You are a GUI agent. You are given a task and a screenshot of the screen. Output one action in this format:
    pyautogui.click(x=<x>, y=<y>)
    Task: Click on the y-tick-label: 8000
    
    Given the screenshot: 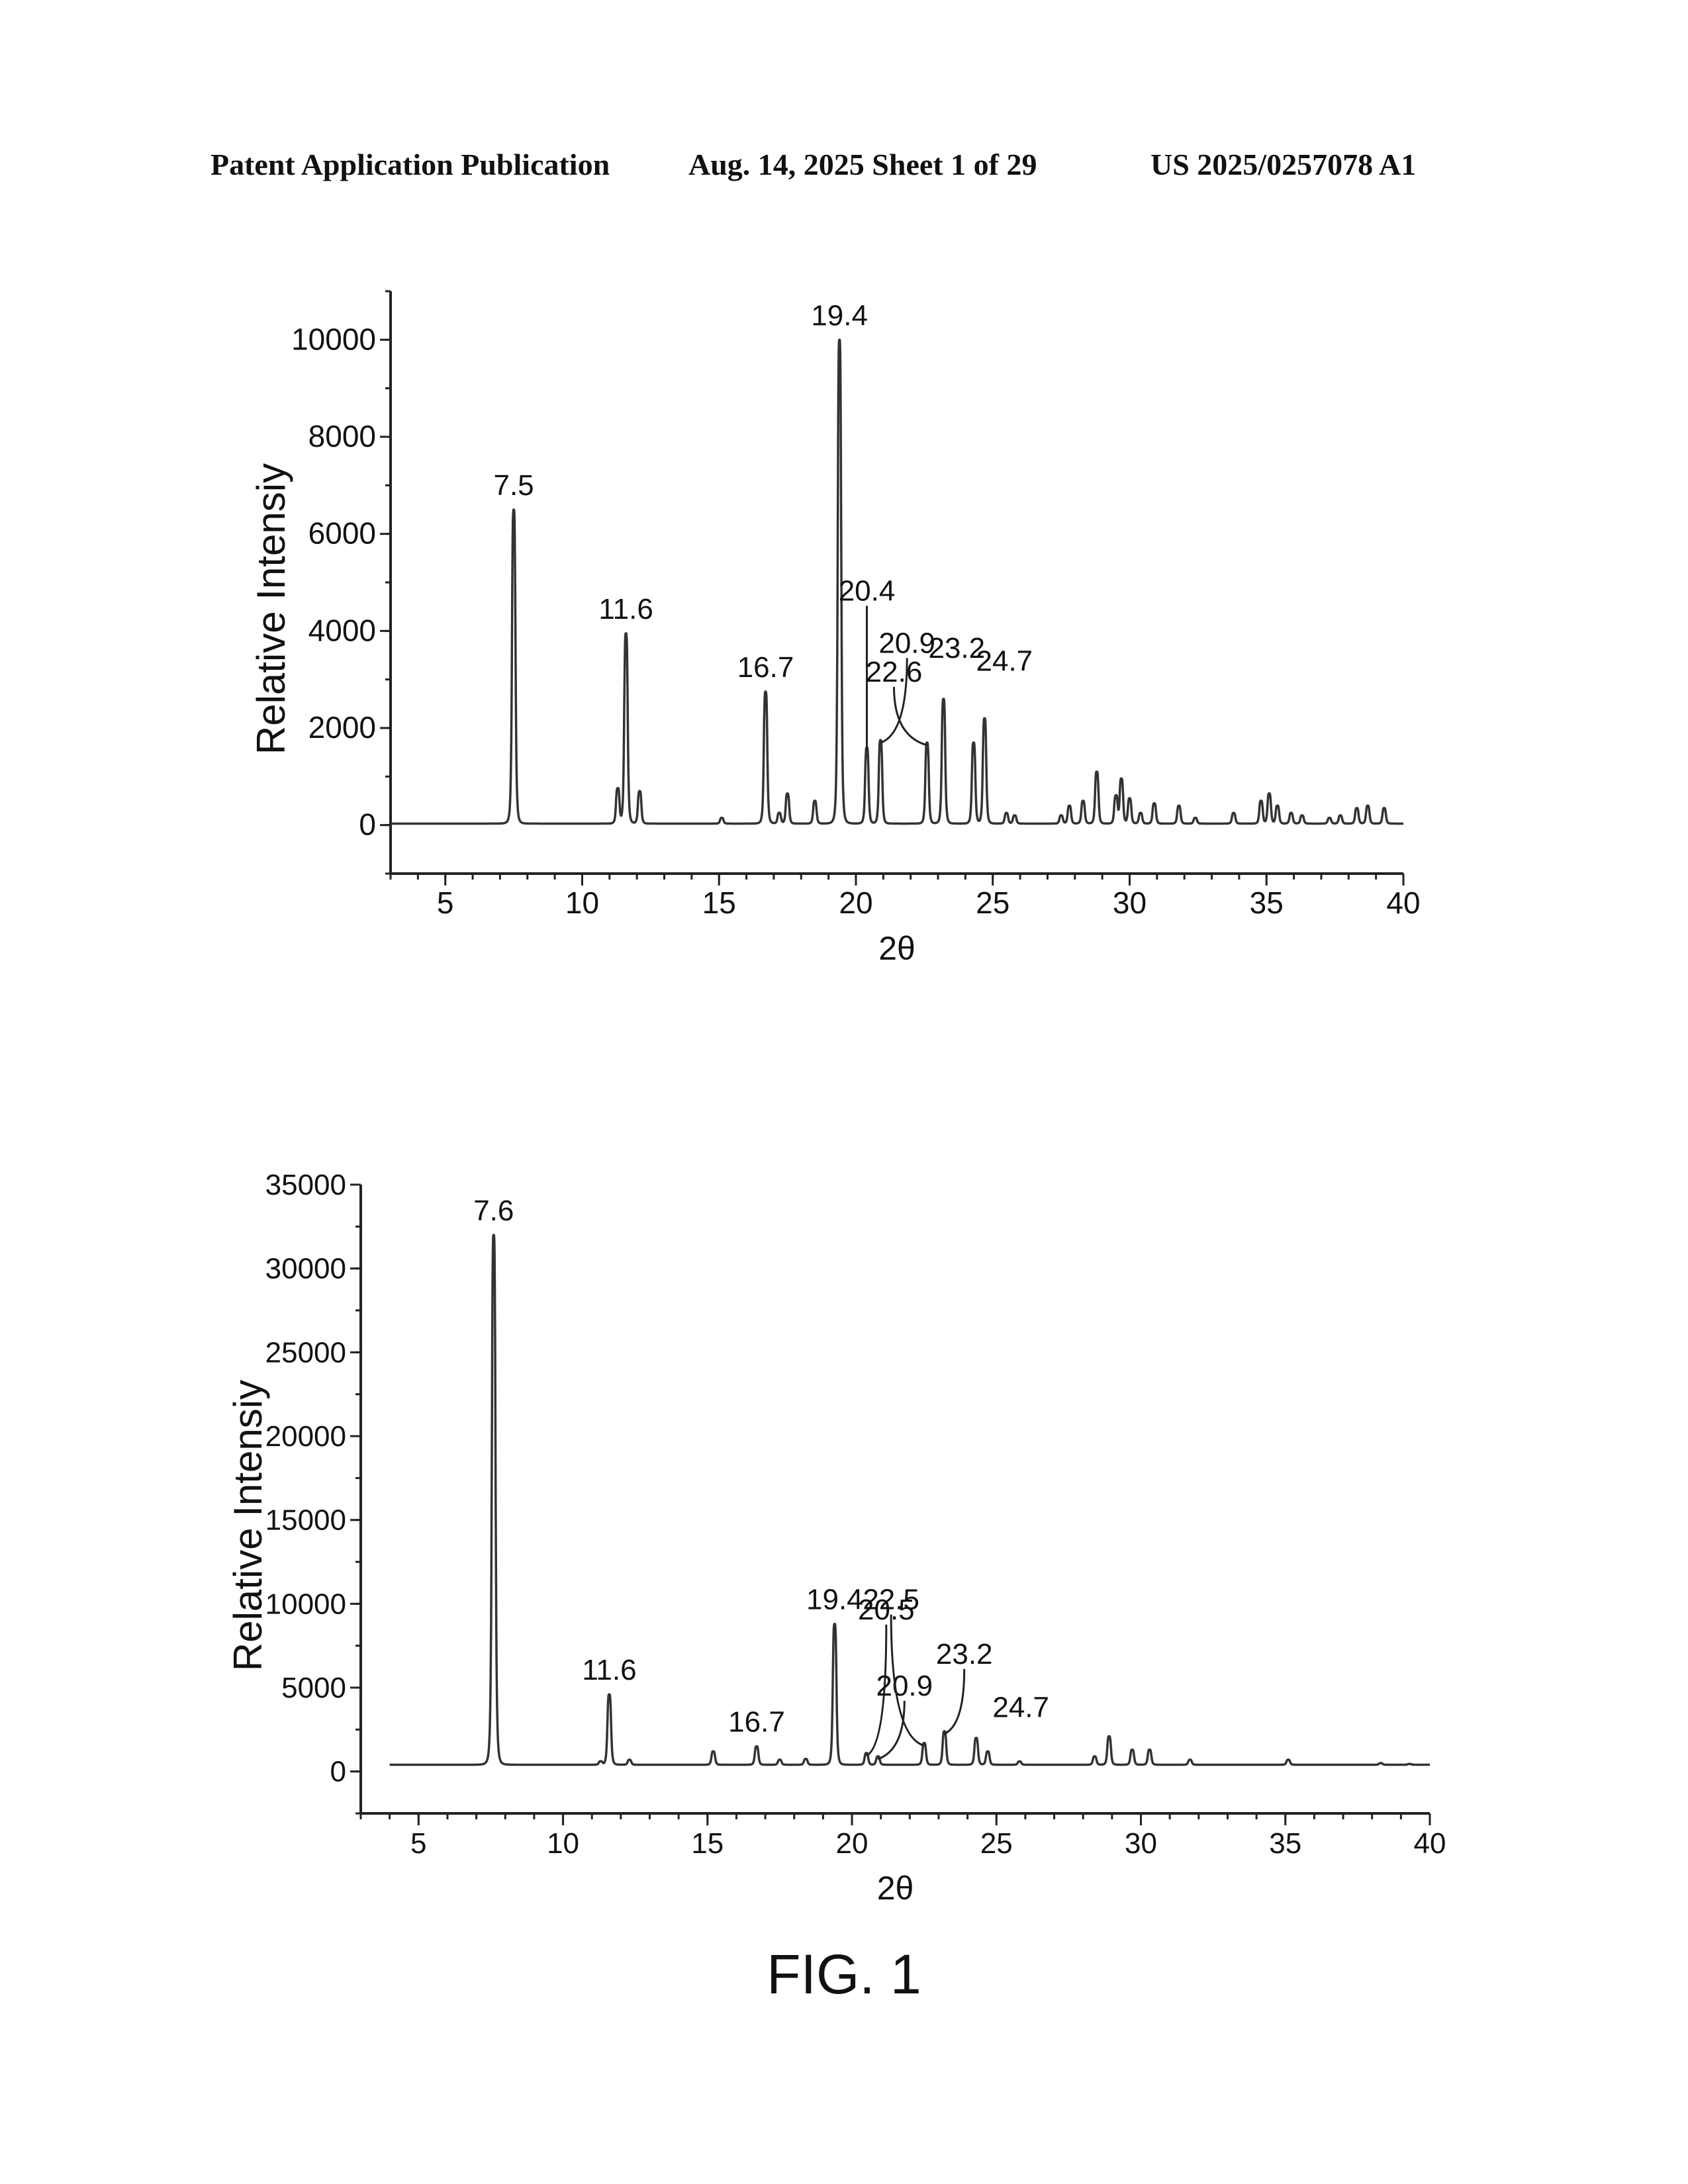 What is the action you would take?
    pyautogui.click(x=342, y=436)
    